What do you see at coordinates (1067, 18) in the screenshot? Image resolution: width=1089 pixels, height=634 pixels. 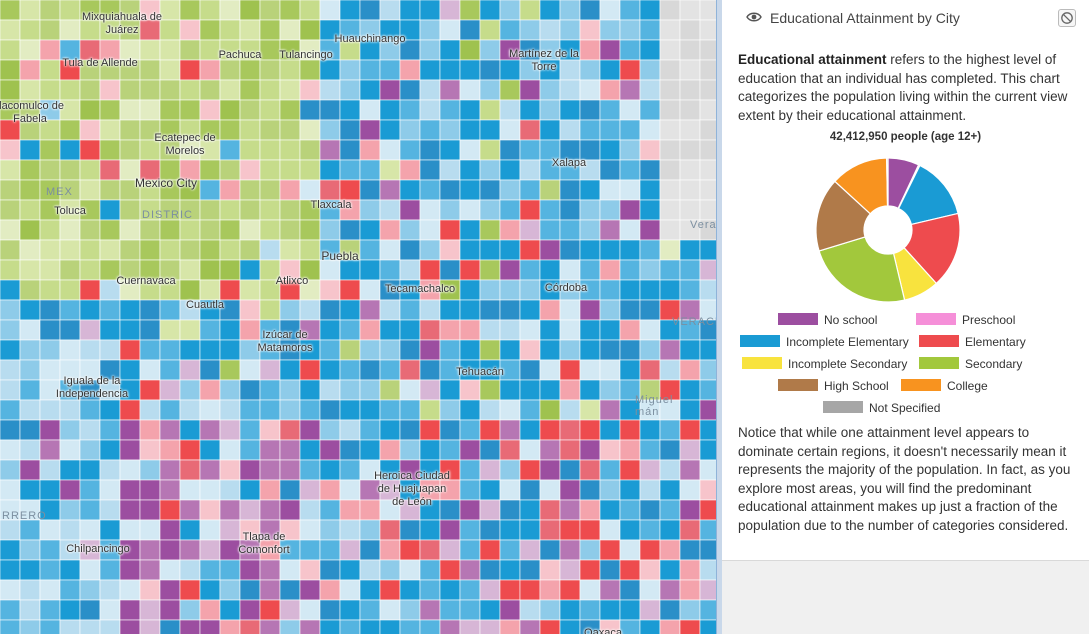 I see `filter-off-icon` at bounding box center [1067, 18].